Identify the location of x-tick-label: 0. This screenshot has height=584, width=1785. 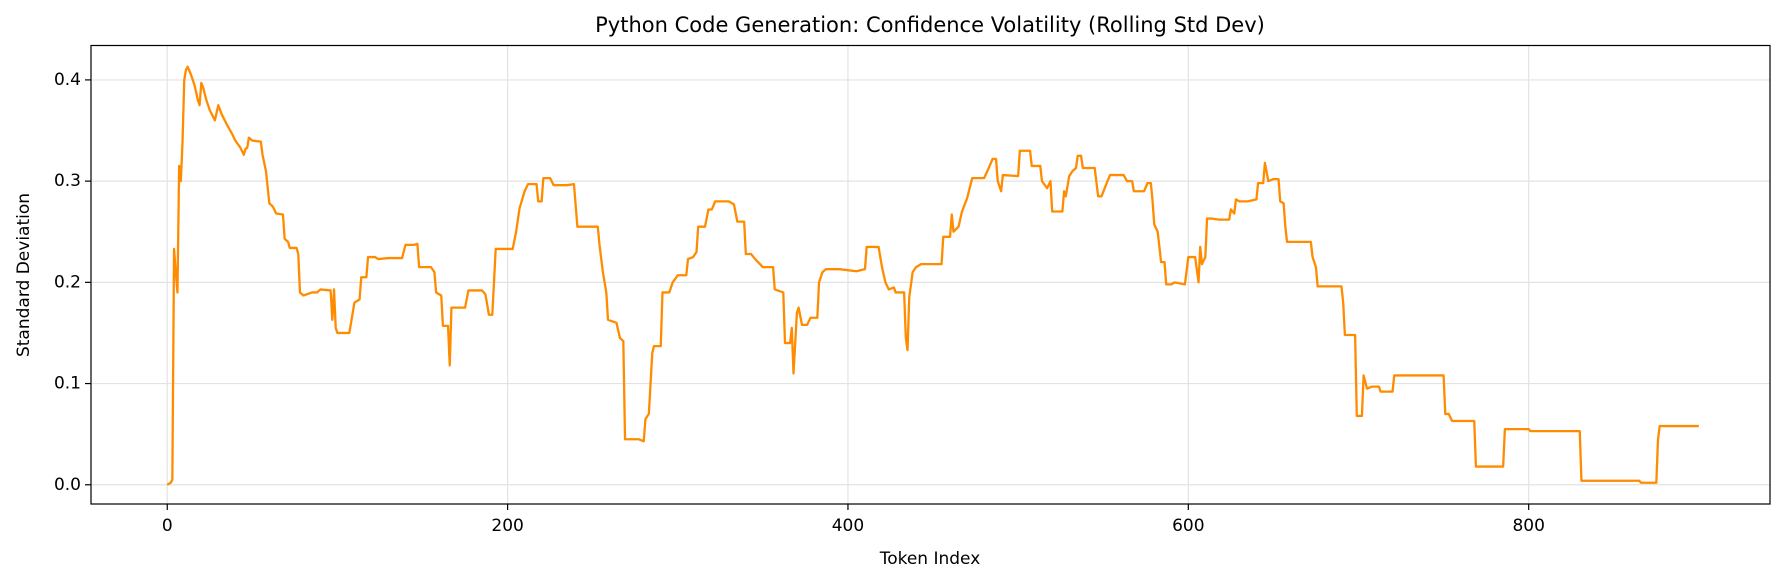
(167, 526).